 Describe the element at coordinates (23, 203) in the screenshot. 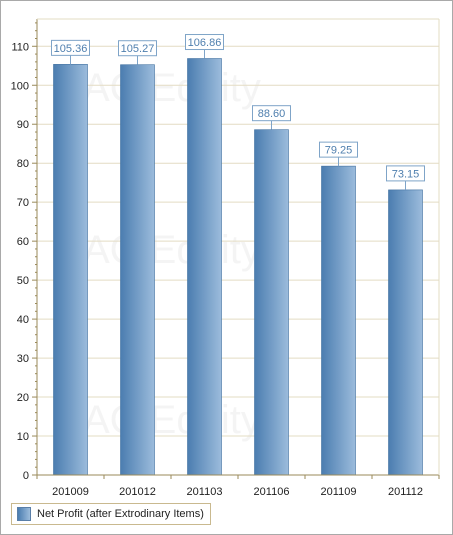

I see `y-tick-label-70: 70` at that location.